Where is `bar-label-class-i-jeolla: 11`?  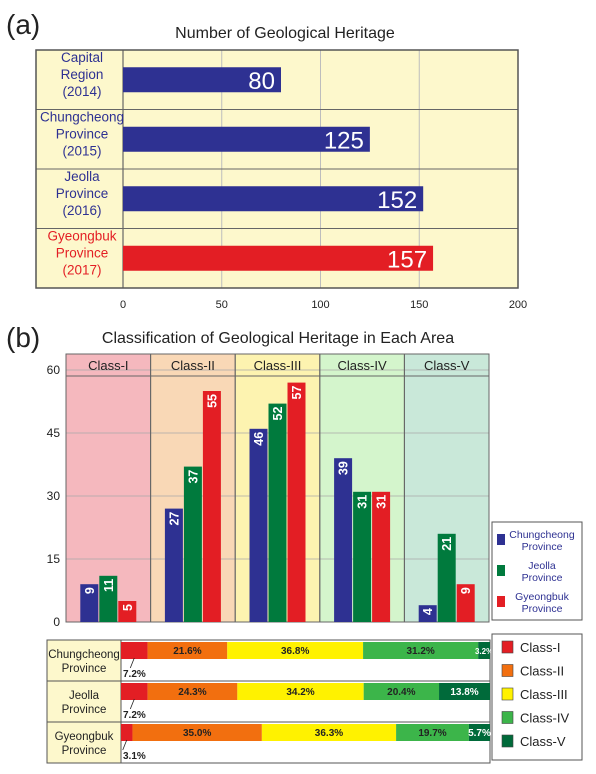 bar-label-class-i-jeolla: 11 is located at coordinates (109, 585).